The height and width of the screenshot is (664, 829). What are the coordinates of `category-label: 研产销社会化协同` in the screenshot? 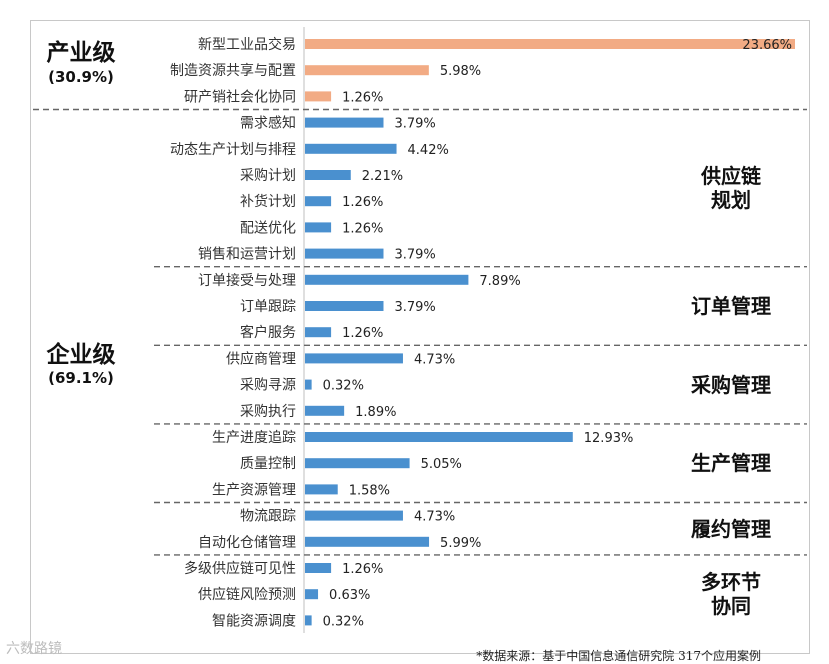 It's located at (240, 97).